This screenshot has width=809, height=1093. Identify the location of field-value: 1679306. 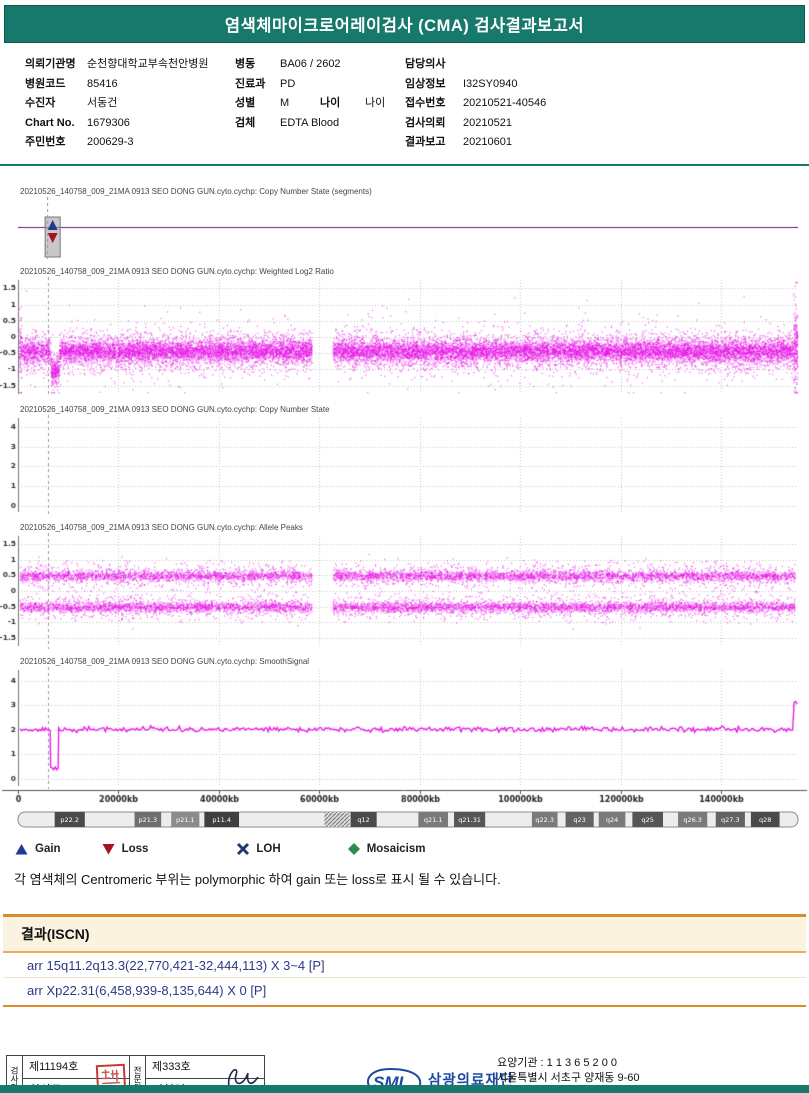
(108, 122).